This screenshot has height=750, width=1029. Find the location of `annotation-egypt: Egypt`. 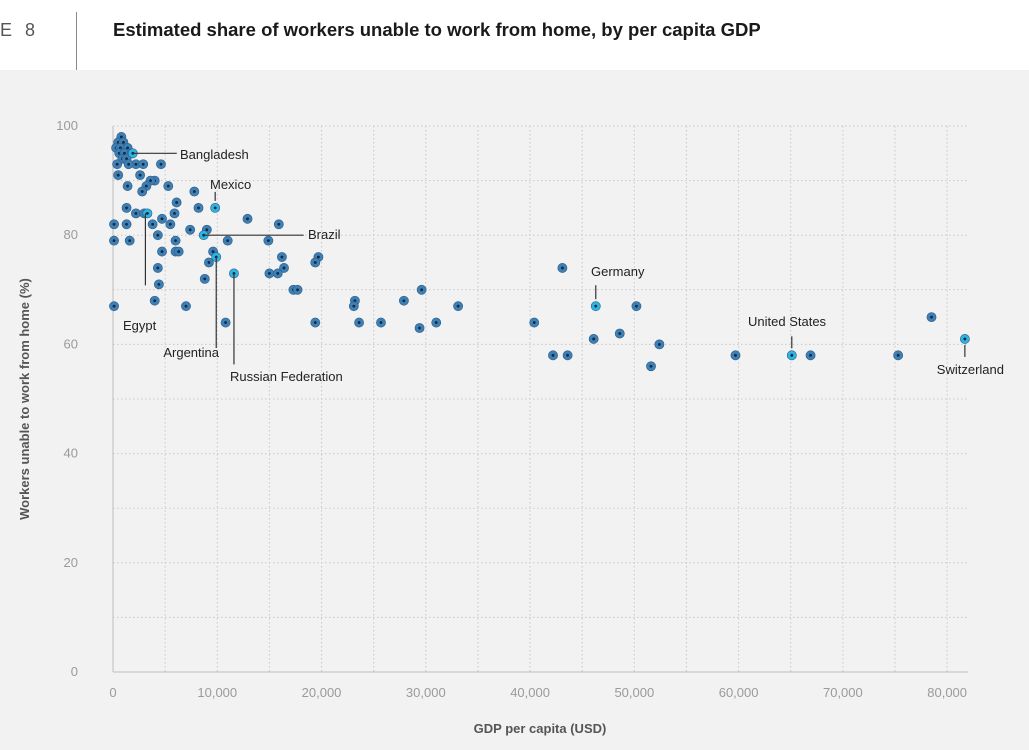

annotation-egypt: Egypt is located at coordinates (140, 325).